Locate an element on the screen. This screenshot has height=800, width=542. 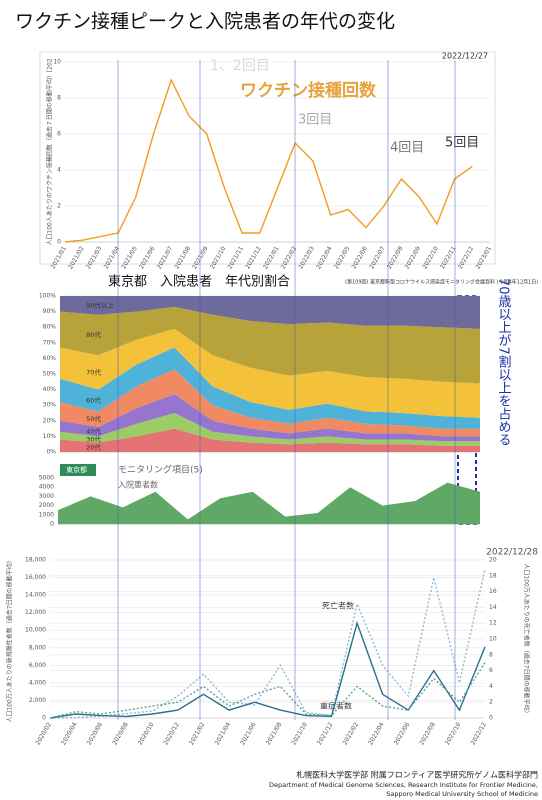
y-tick-label: 16,000 is located at coordinates (35, 577).